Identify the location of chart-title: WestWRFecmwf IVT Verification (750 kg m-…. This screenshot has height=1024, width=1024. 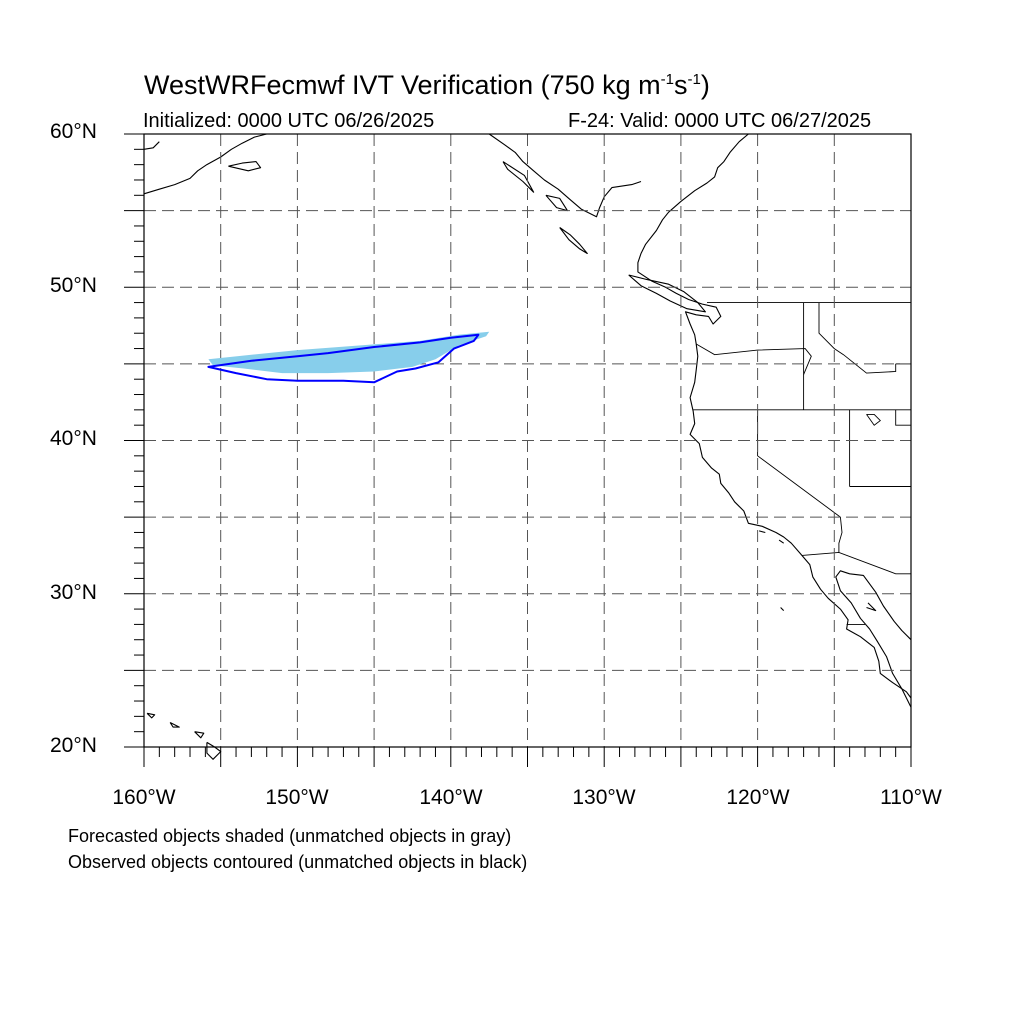
(427, 85).